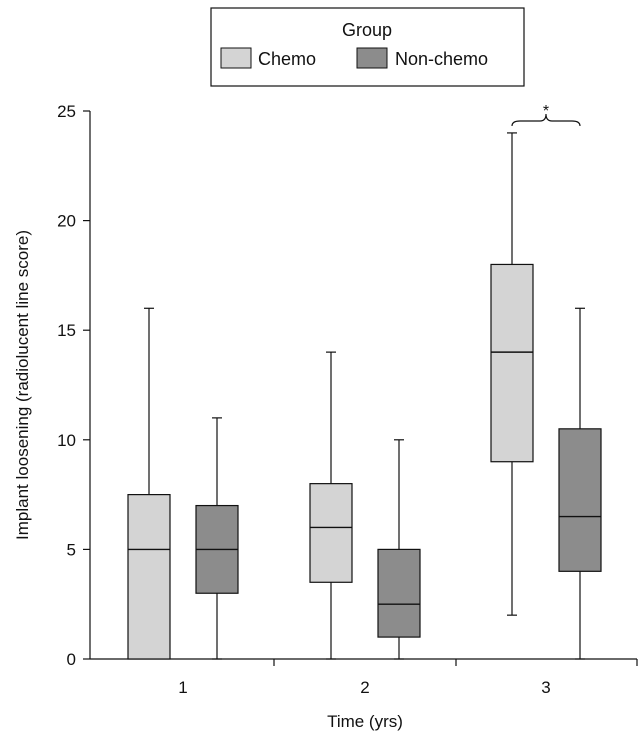 Image resolution: width=638 pixels, height=736 pixels. Describe the element at coordinates (372, 58) in the screenshot. I see `legend-swatch-non-chemo` at that location.